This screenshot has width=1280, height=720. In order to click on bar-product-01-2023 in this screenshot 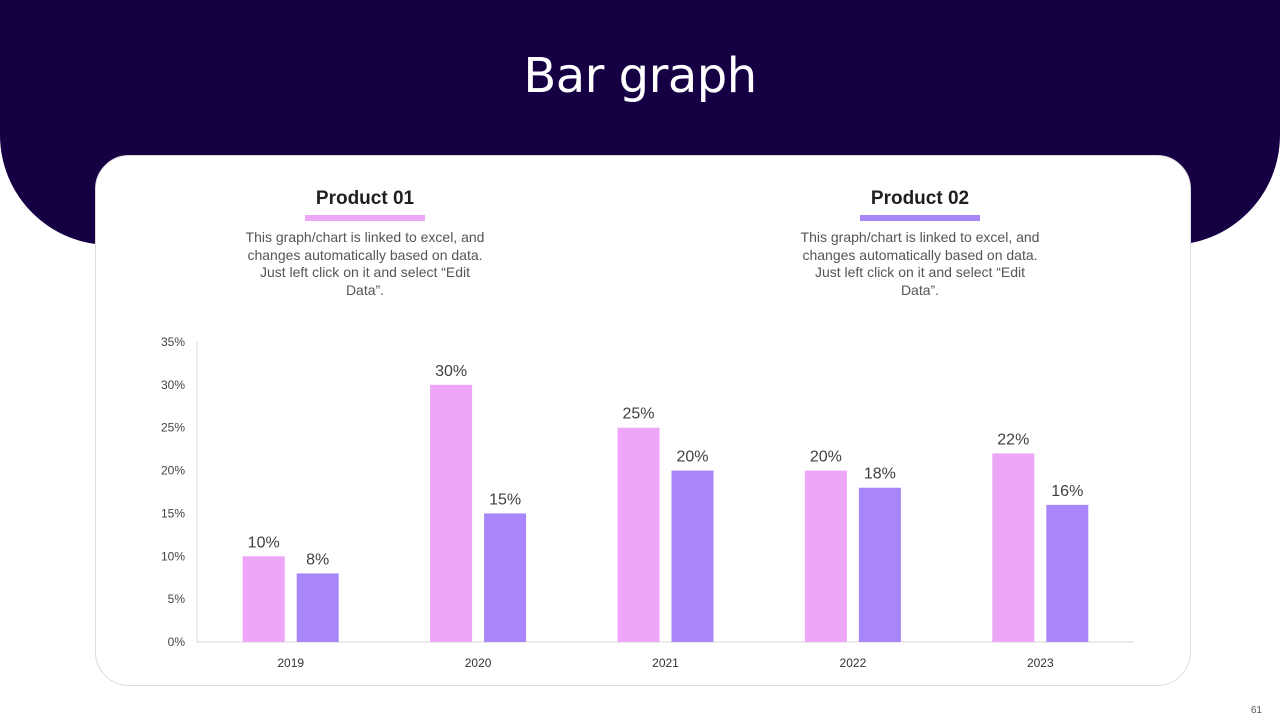, I will do `click(1013, 547)`.